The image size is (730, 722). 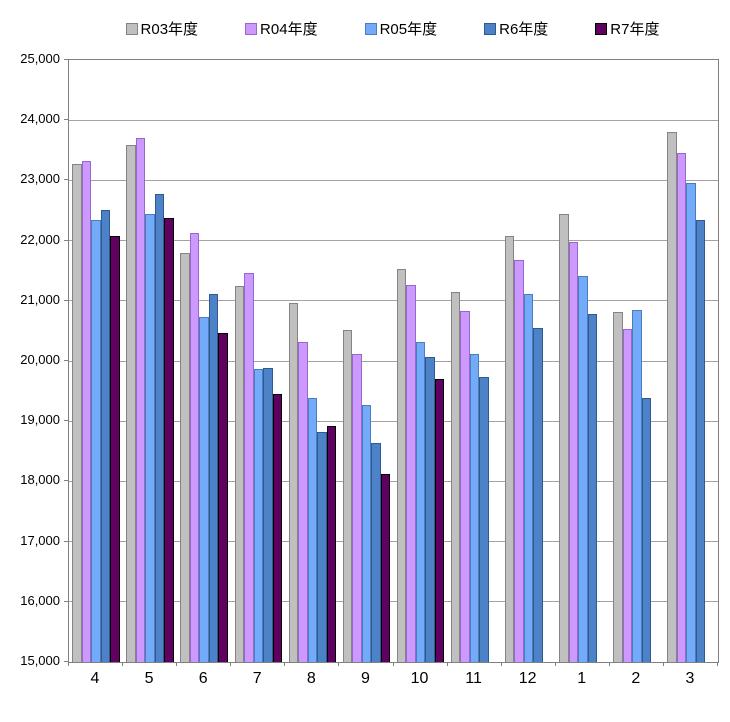 What do you see at coordinates (311, 678) in the screenshot?
I see `x-axis-label: 8` at bounding box center [311, 678].